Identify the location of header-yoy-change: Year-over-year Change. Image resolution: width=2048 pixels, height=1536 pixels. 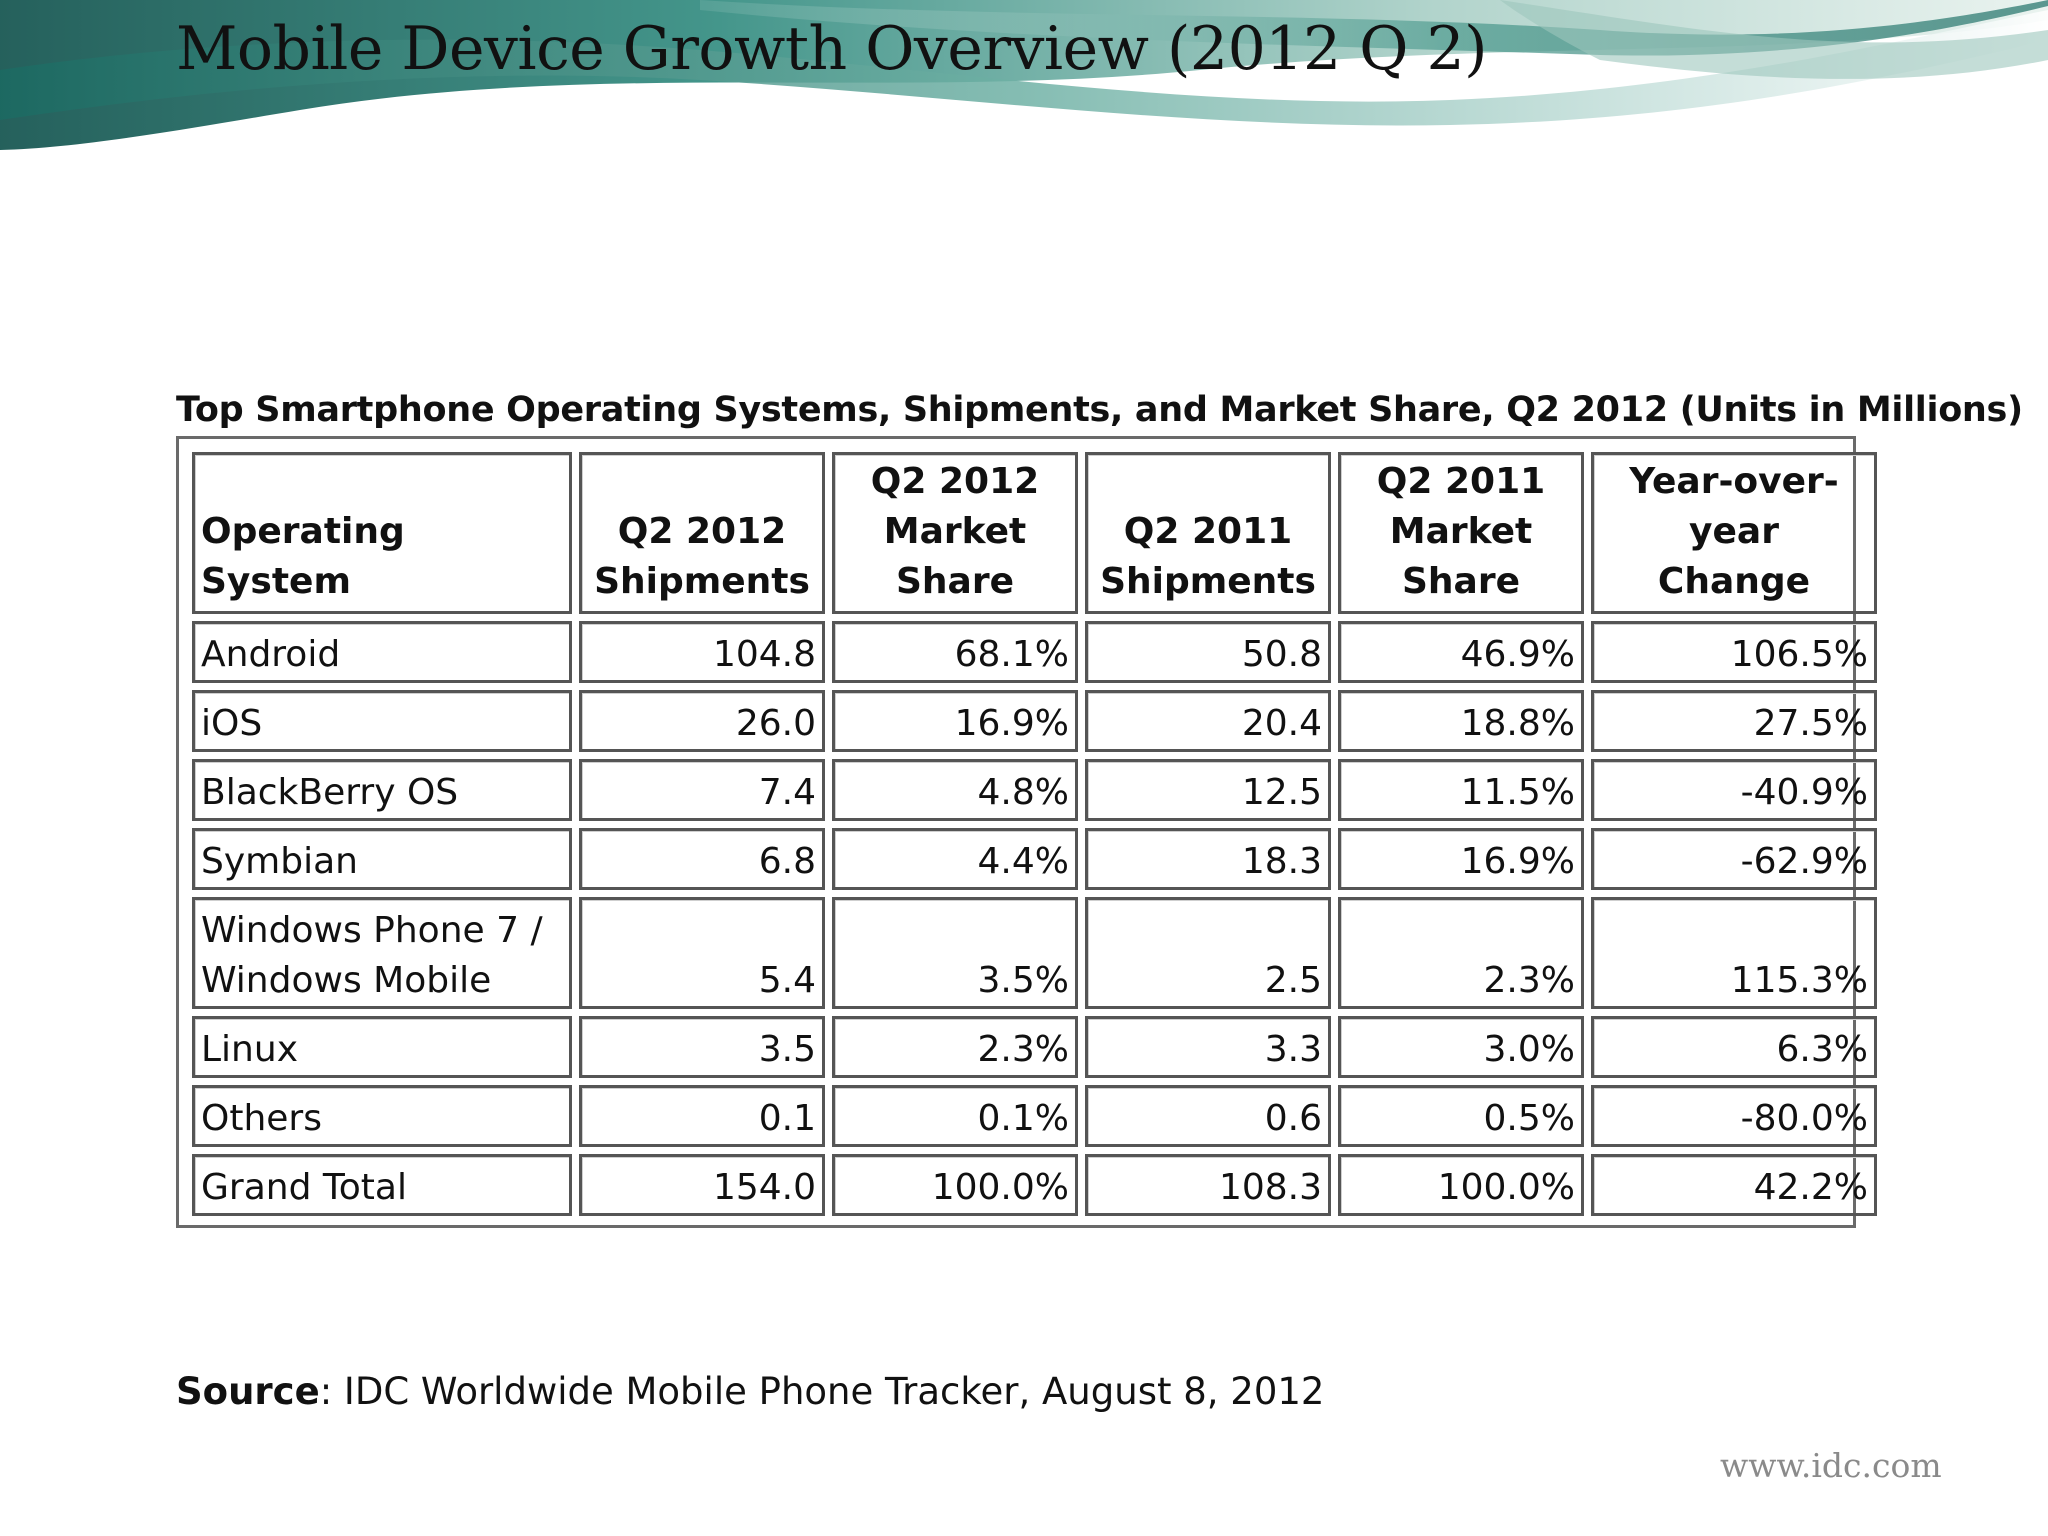
(1734, 533).